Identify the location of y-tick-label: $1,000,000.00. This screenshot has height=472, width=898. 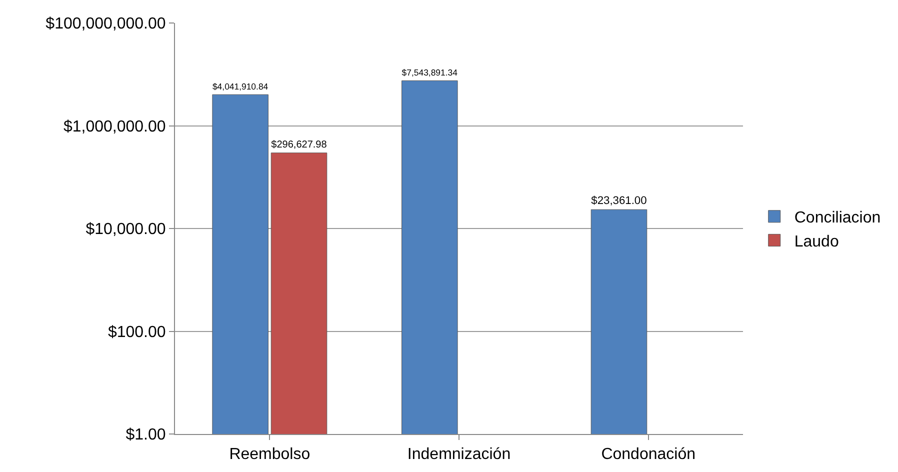
(114, 127).